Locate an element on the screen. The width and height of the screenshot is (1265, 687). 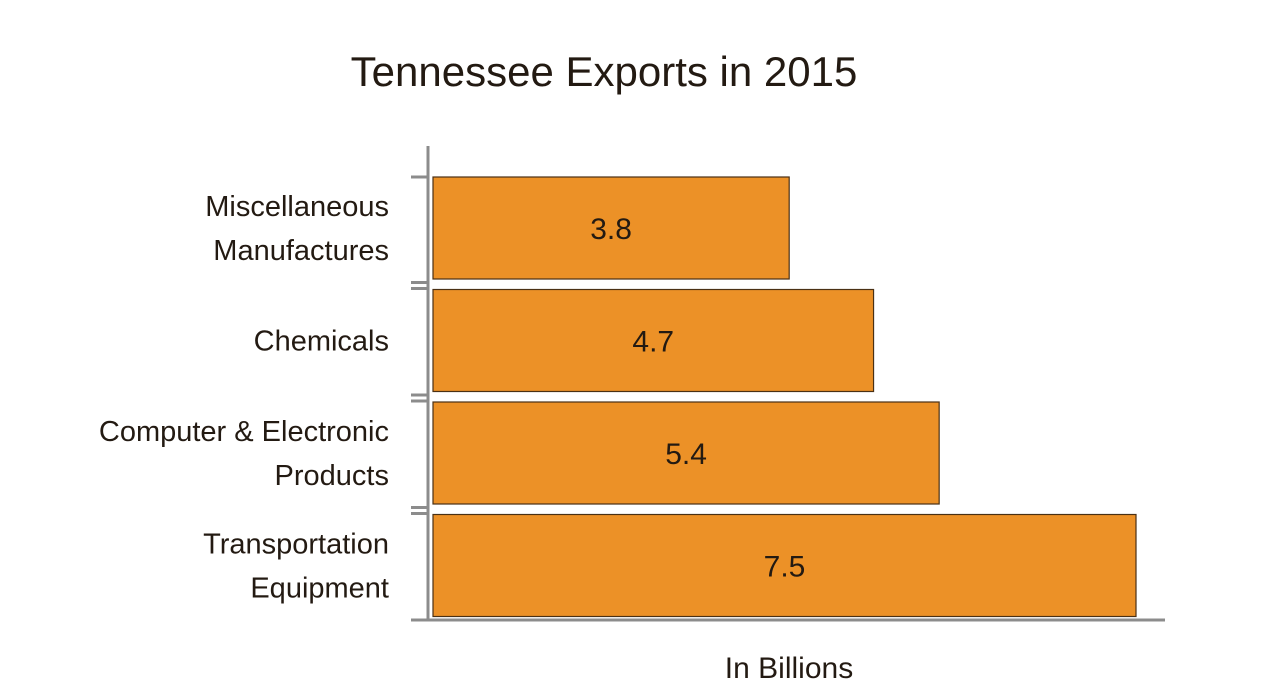
category-label: Manufactures is located at coordinates (301, 251).